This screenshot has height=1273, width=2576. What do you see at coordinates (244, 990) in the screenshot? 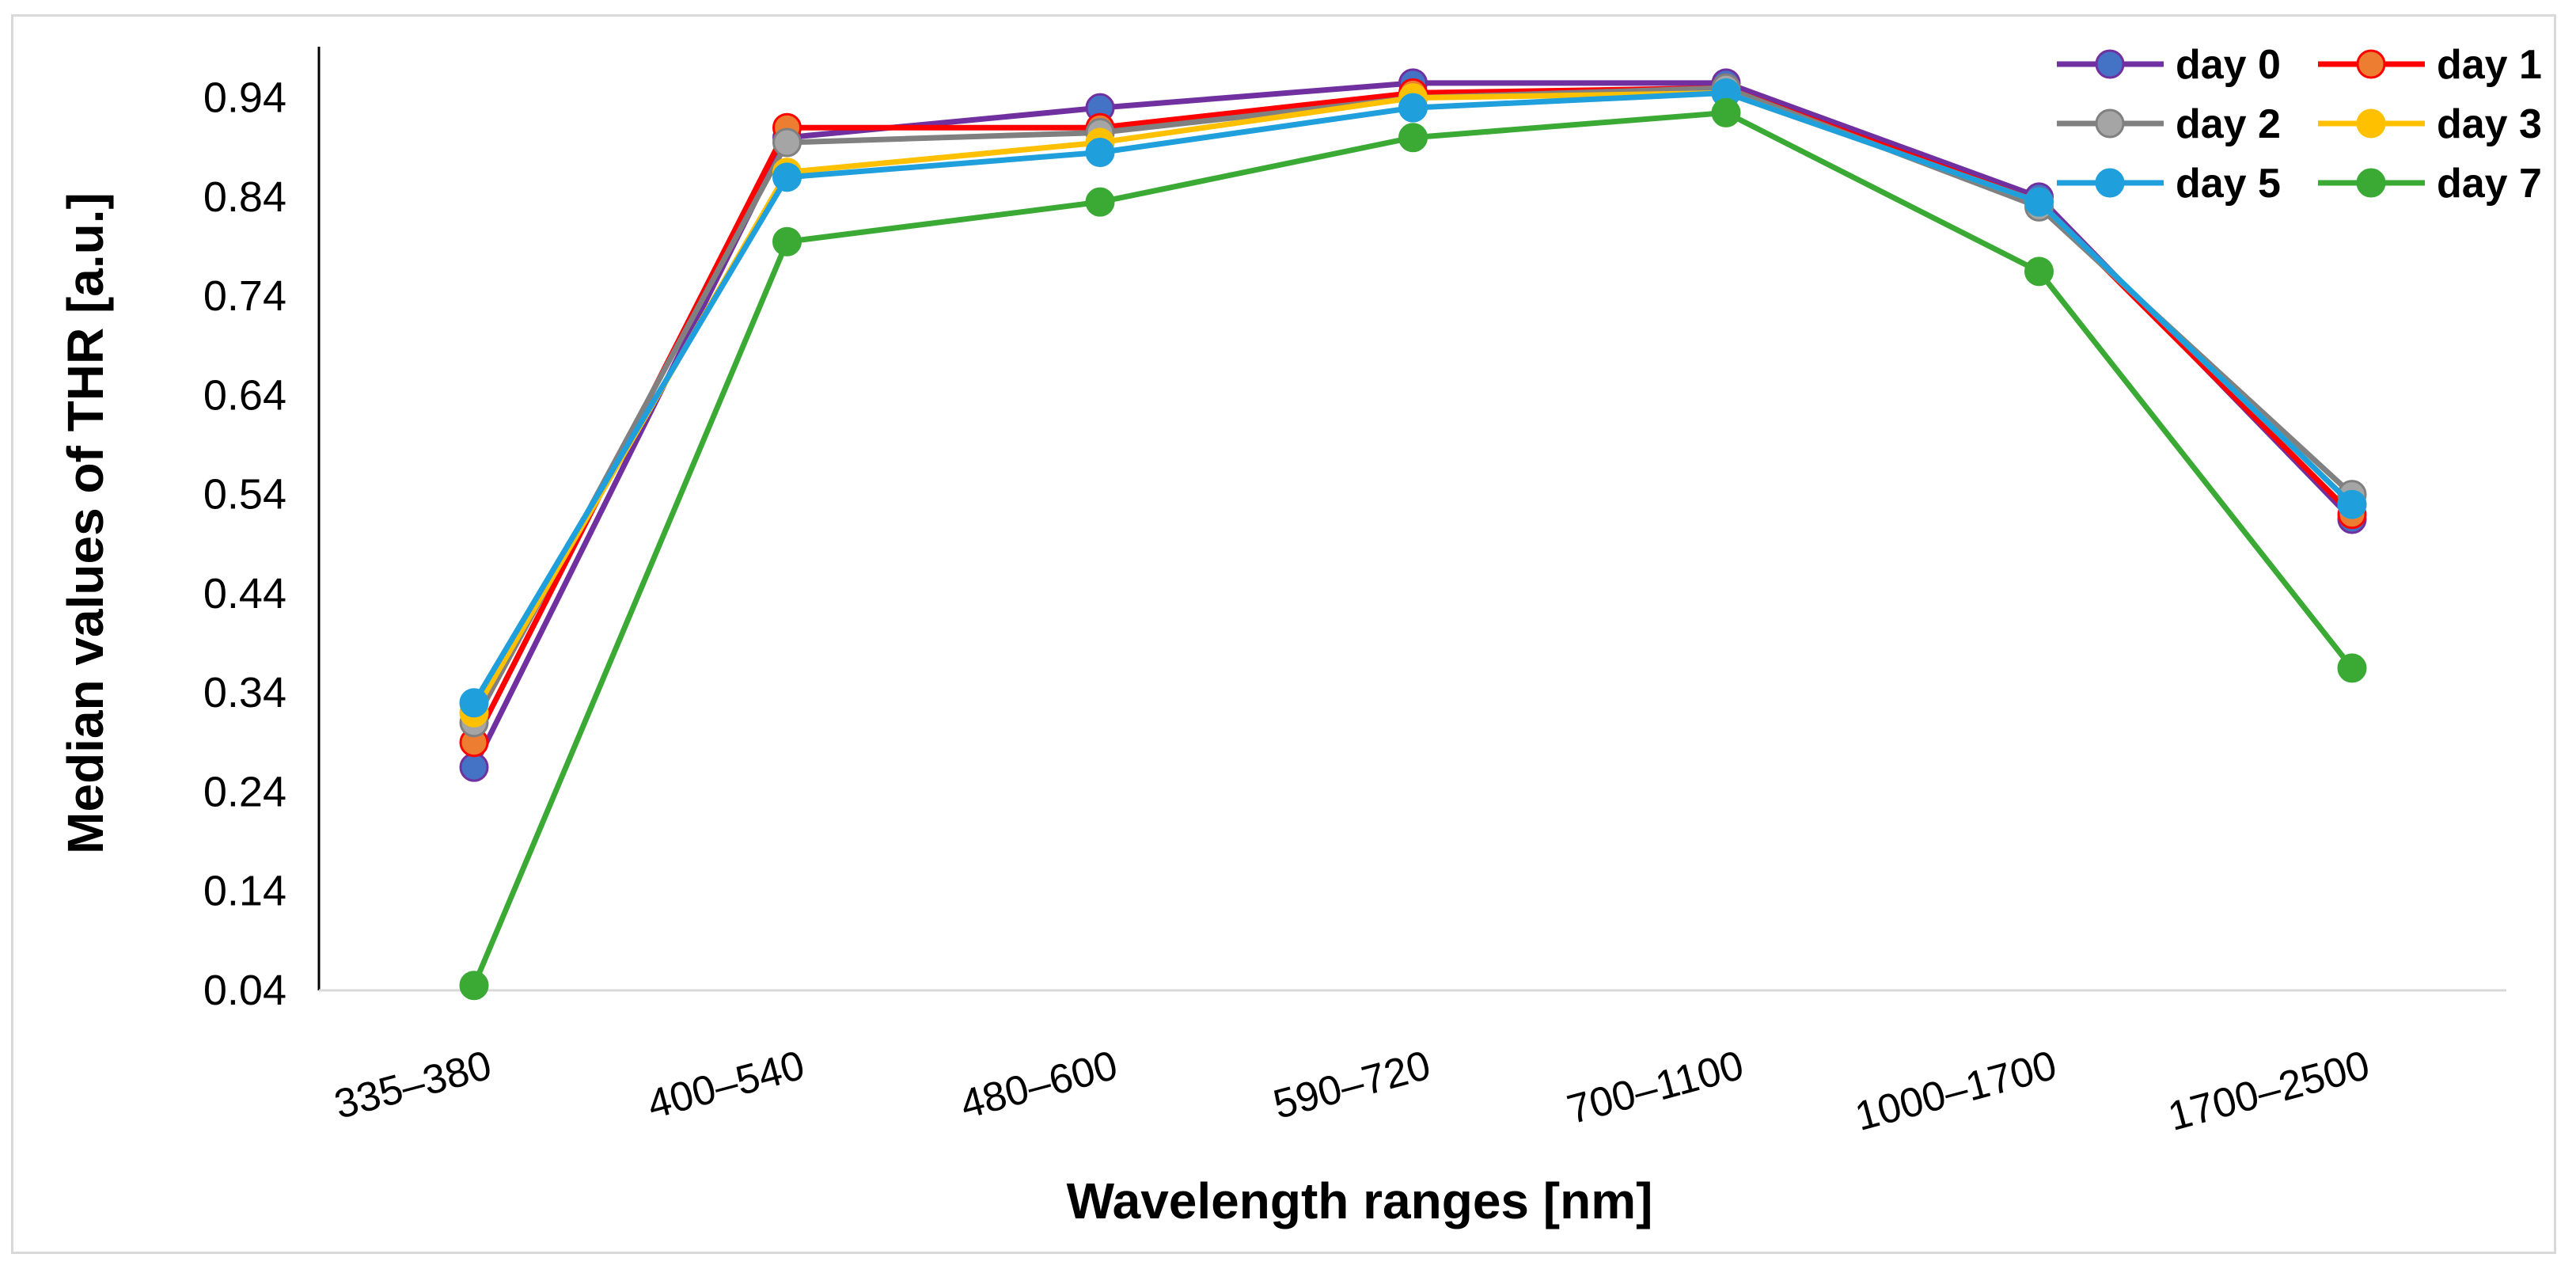
I see `y-tick-label: 0.04` at bounding box center [244, 990].